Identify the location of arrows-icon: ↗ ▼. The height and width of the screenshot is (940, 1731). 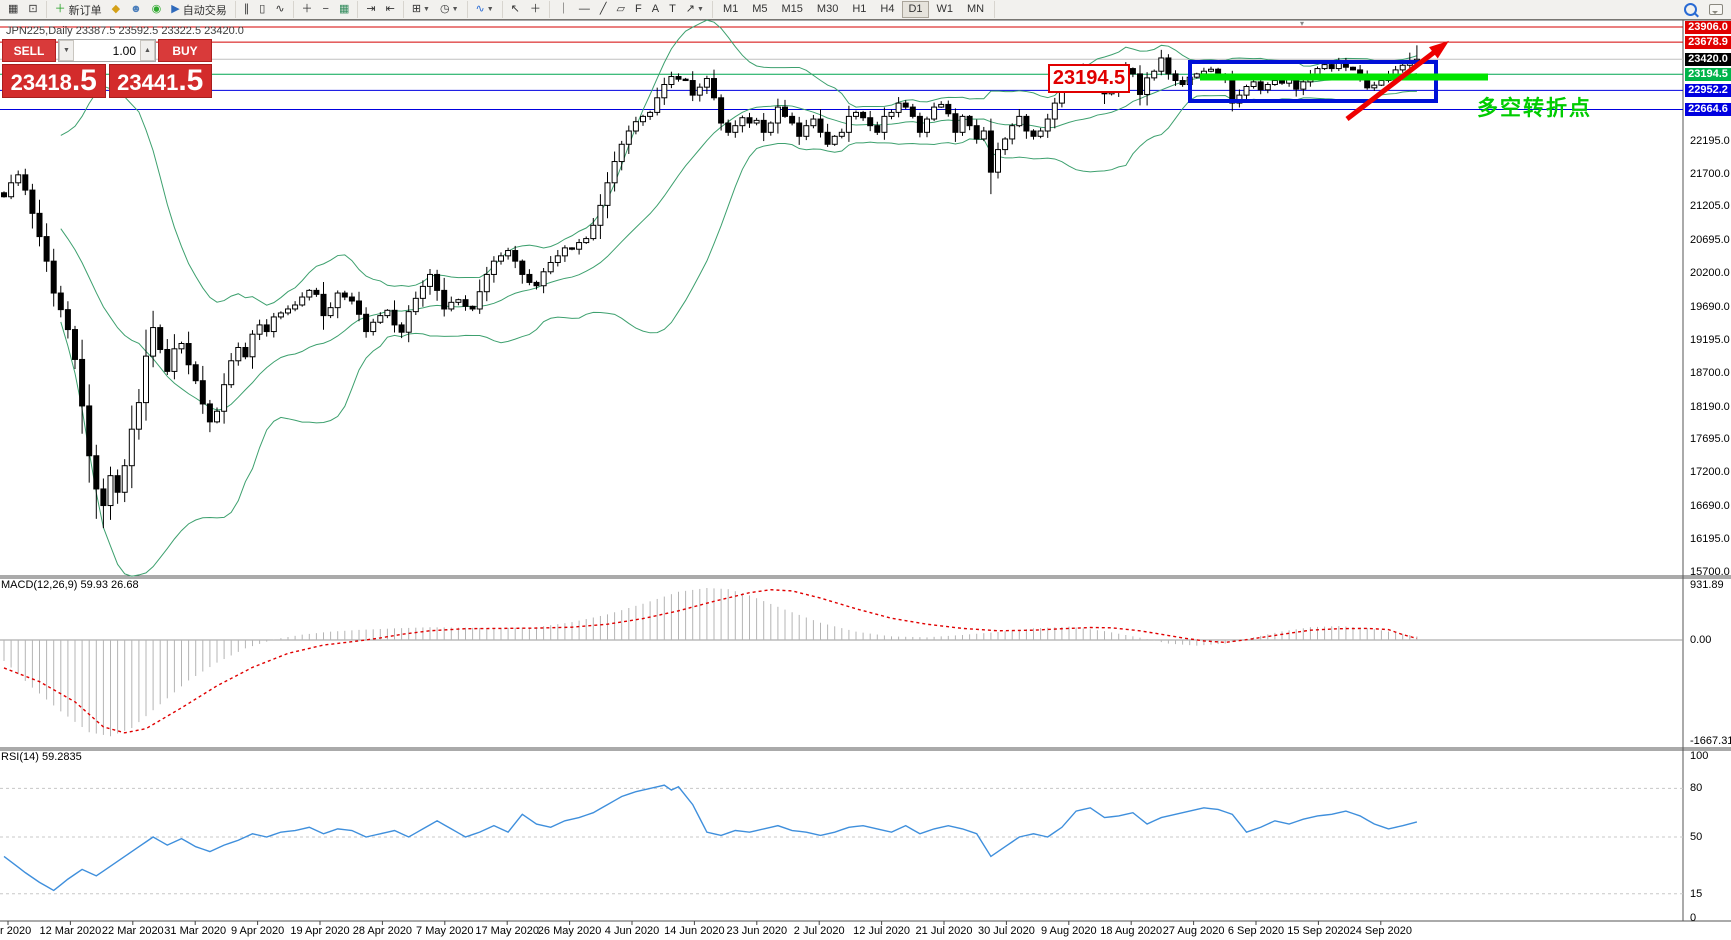
(695, 9).